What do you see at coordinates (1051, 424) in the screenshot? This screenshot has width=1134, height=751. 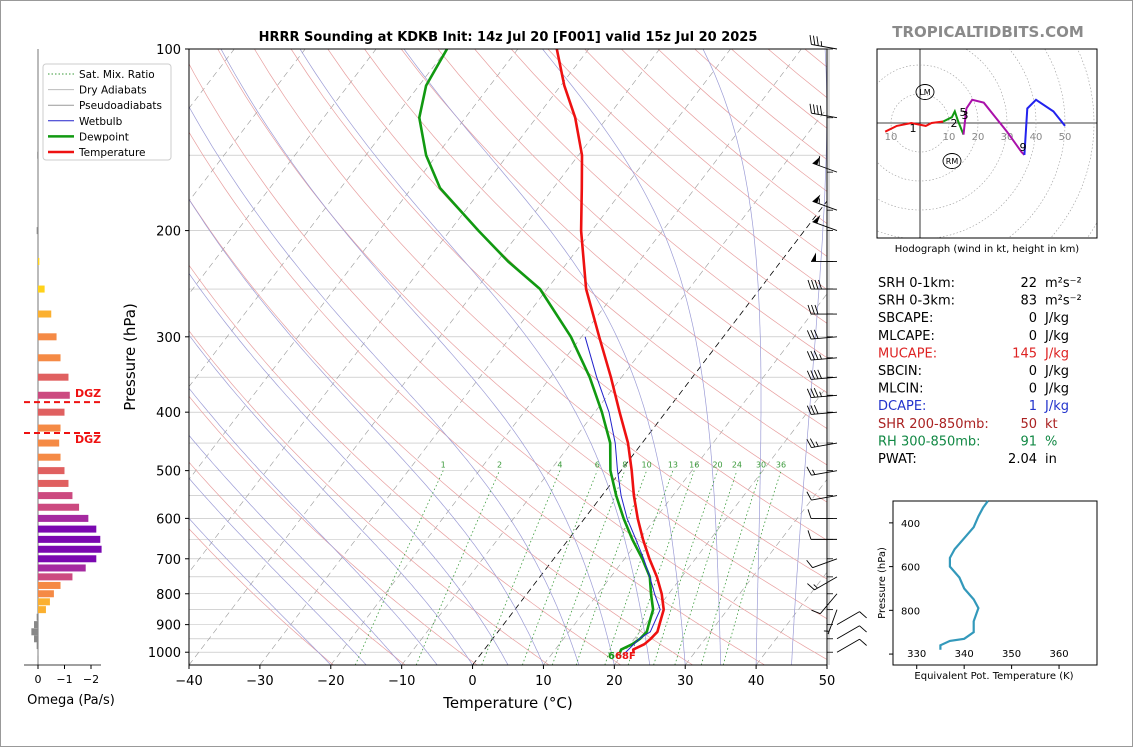 I see `index-unit: kt` at bounding box center [1051, 424].